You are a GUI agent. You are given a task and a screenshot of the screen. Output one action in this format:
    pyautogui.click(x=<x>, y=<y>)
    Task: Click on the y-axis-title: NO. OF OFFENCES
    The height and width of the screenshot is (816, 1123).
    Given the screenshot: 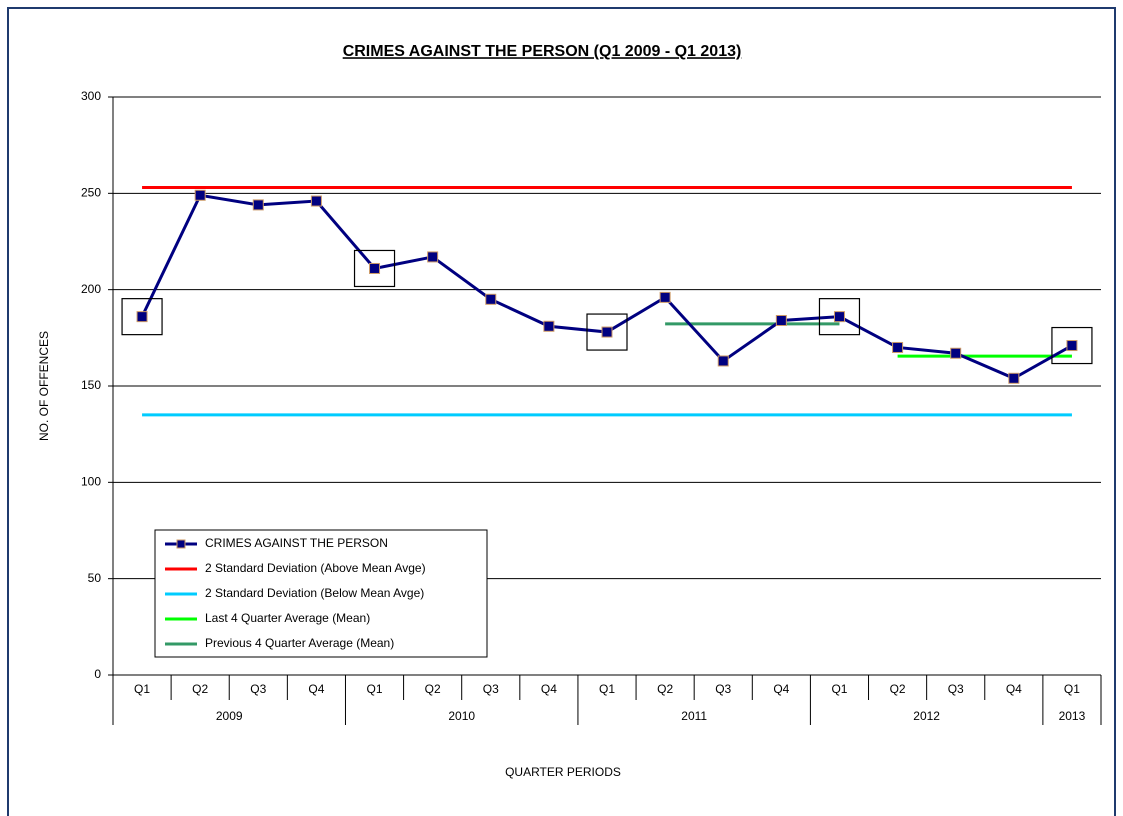 What is the action you would take?
    pyautogui.click(x=44, y=386)
    